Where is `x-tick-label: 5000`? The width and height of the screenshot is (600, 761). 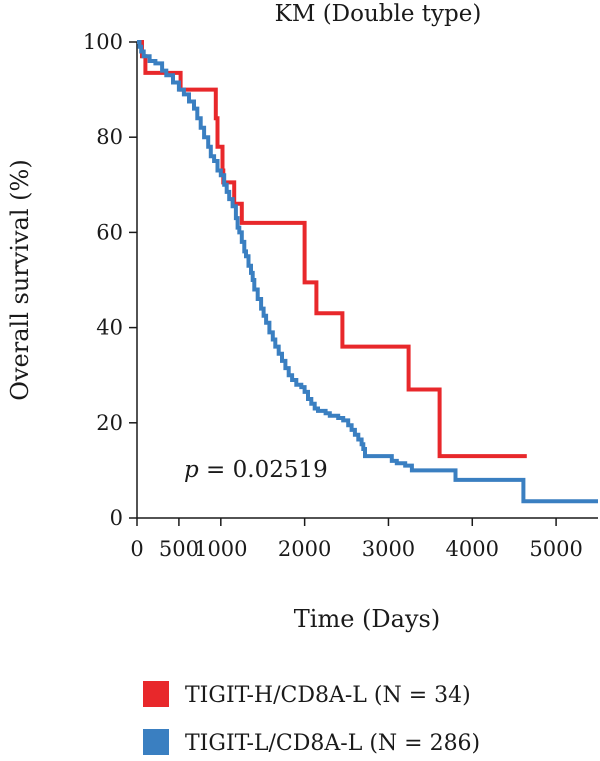
x-tick-label: 5000 is located at coordinates (555, 549).